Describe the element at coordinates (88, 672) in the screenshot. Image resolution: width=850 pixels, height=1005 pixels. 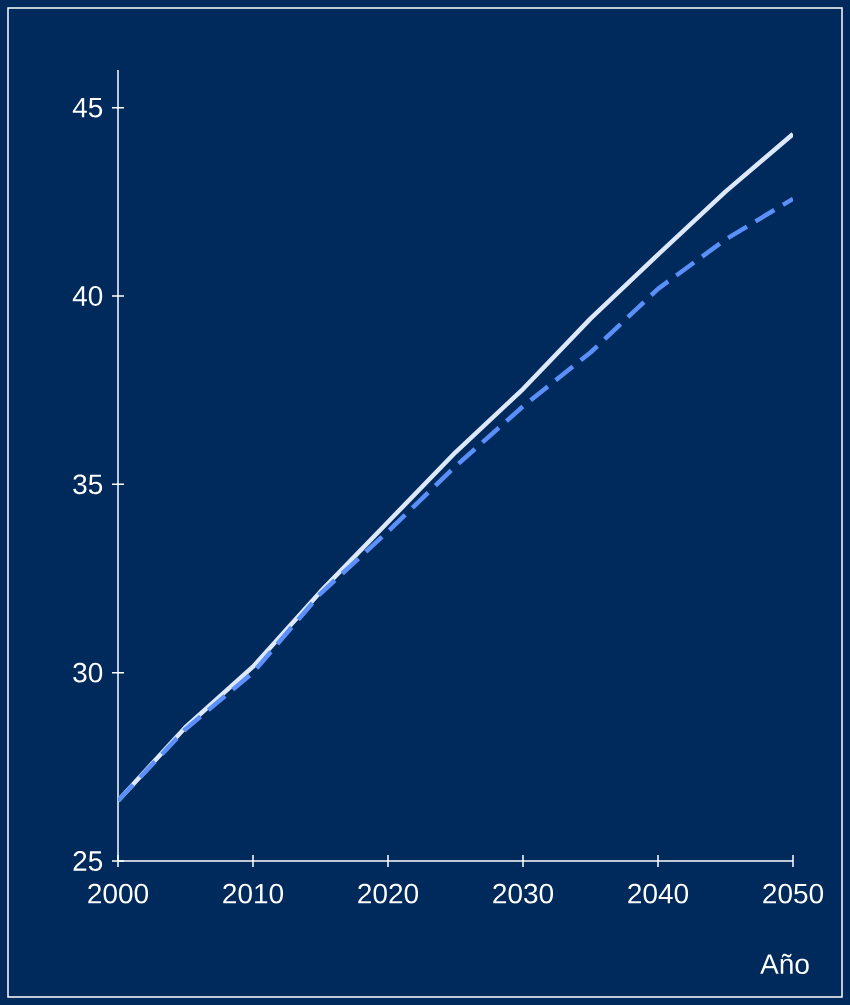
I see `y-tick-label: 30` at that location.